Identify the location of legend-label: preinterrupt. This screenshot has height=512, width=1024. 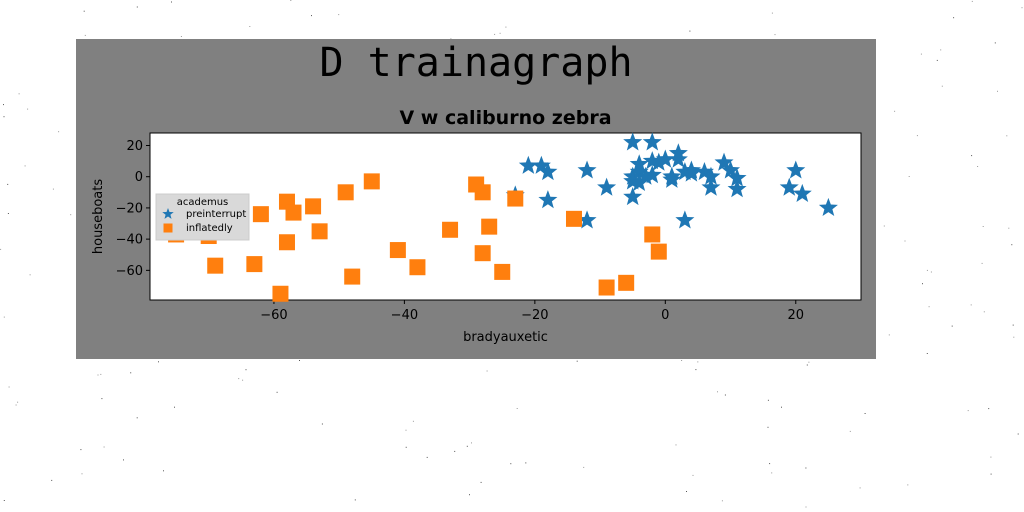
(216, 214).